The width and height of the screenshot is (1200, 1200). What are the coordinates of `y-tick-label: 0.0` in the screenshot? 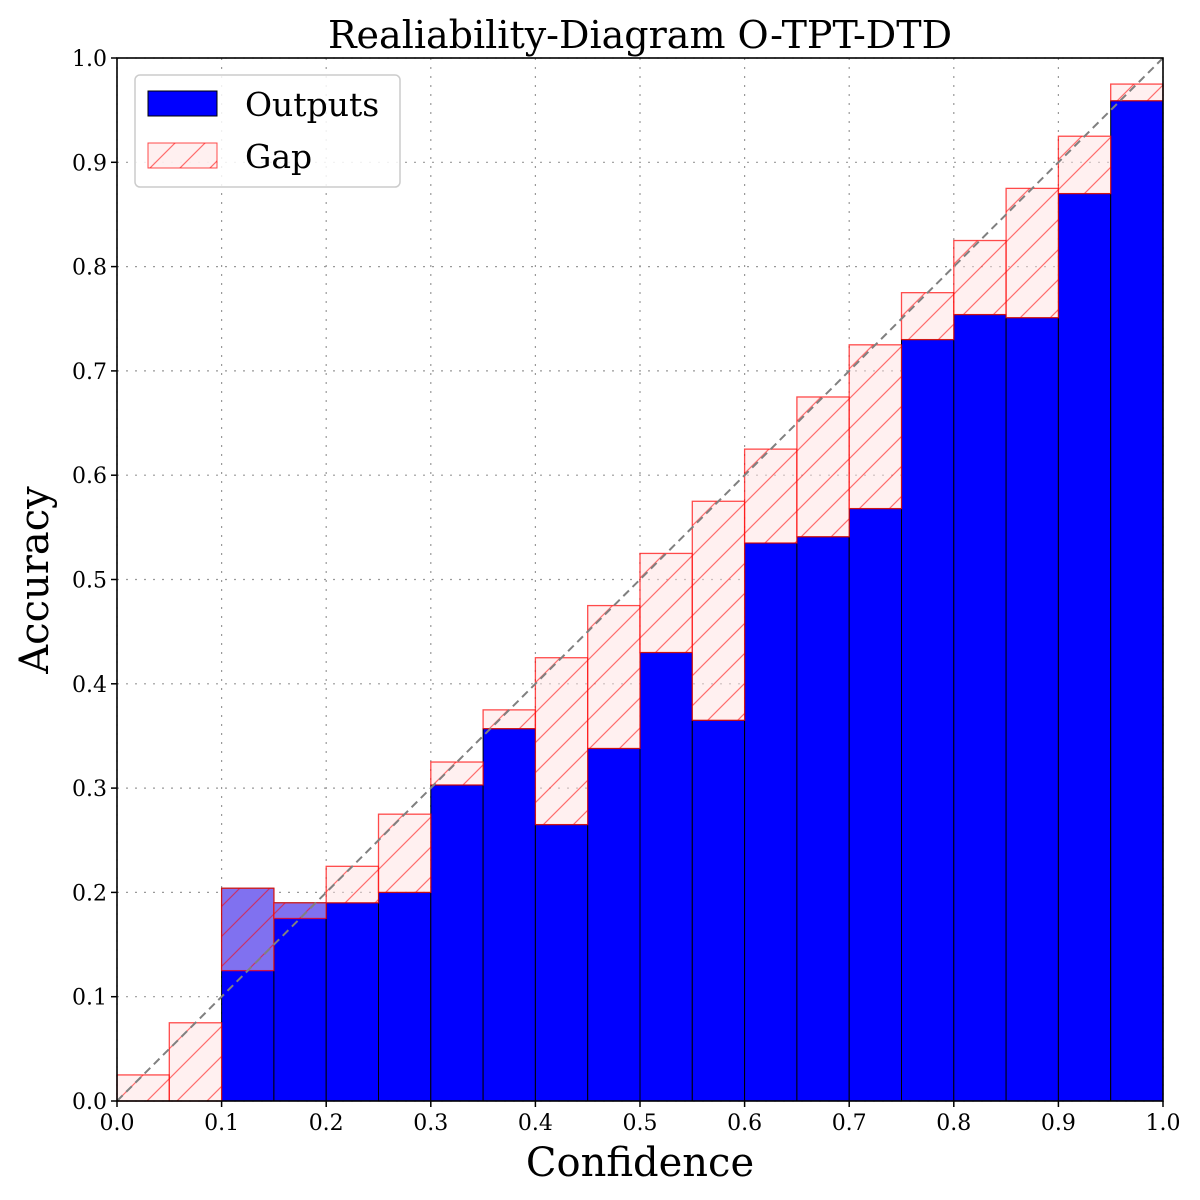 It's located at (89, 1102).